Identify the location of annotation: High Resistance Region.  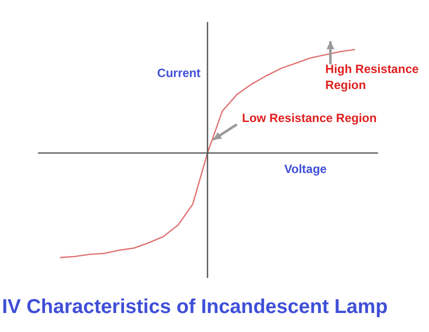
(372, 77).